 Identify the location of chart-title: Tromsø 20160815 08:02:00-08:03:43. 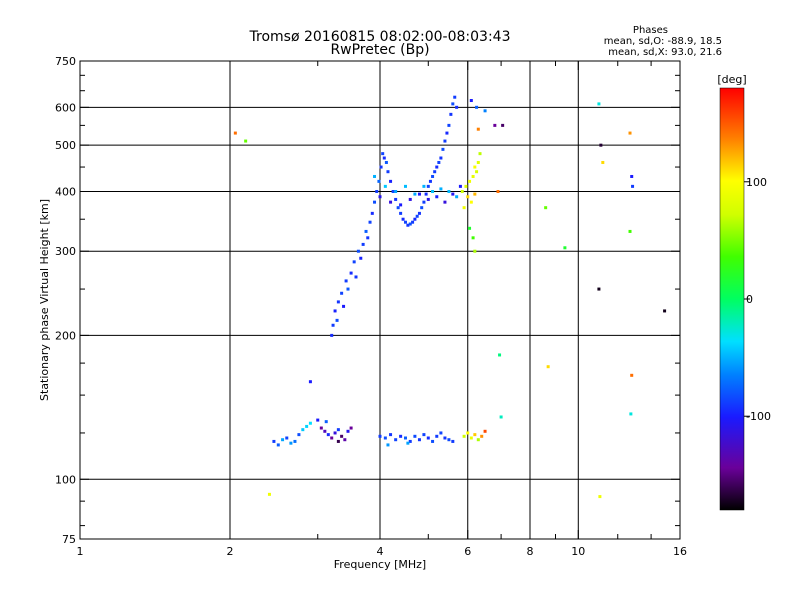
(380, 37).